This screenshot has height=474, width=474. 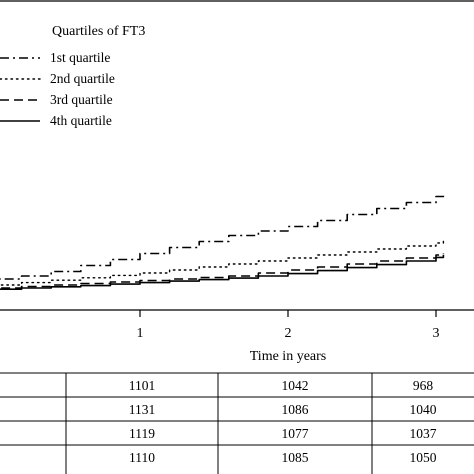 What do you see at coordinates (142, 457) in the screenshot?
I see `table-cell: 1110` at bounding box center [142, 457].